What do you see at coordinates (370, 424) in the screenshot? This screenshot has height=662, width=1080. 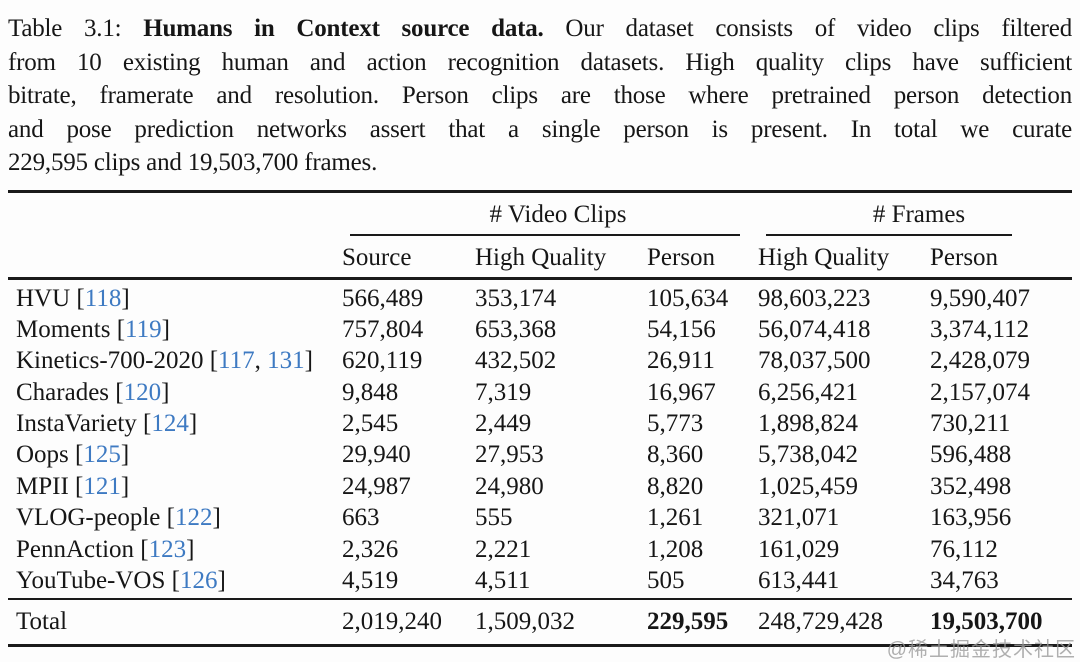 I see `cell-source: 2,545` at bounding box center [370, 424].